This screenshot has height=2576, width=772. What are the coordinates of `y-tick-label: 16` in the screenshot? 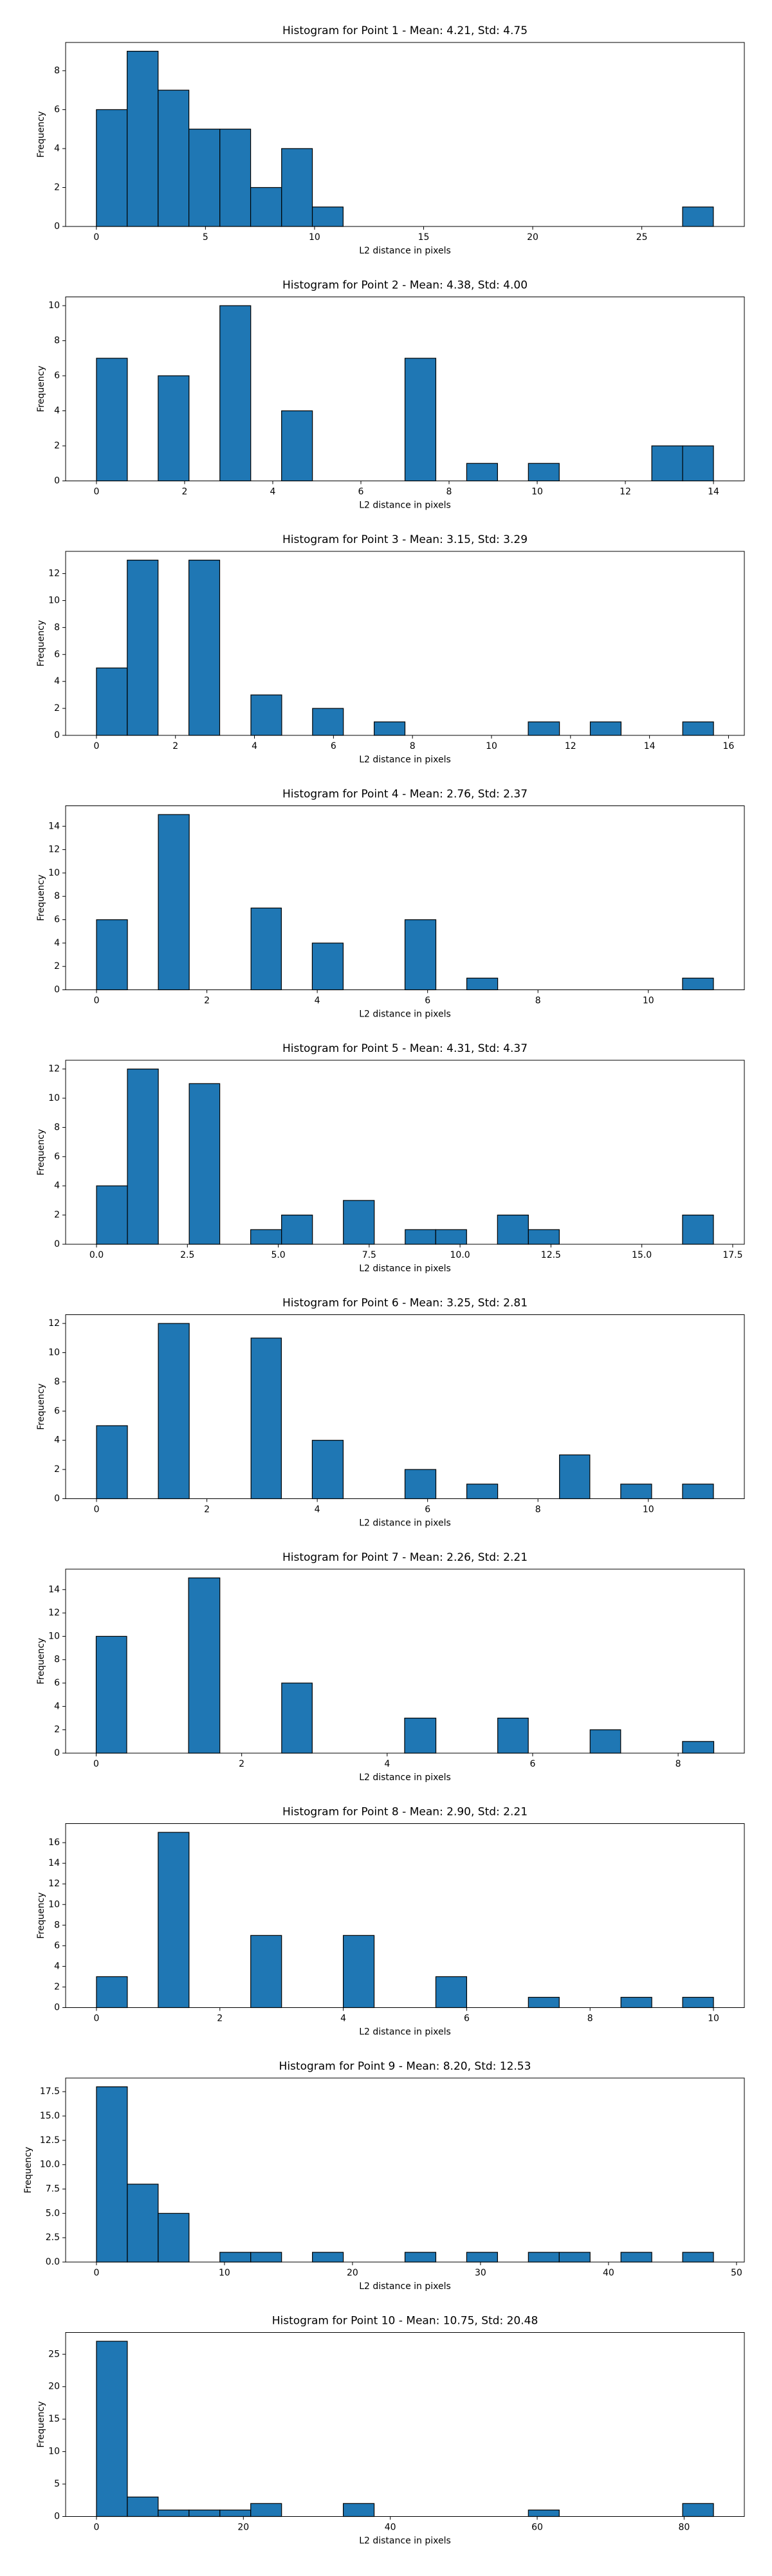 It's located at (54, 1842).